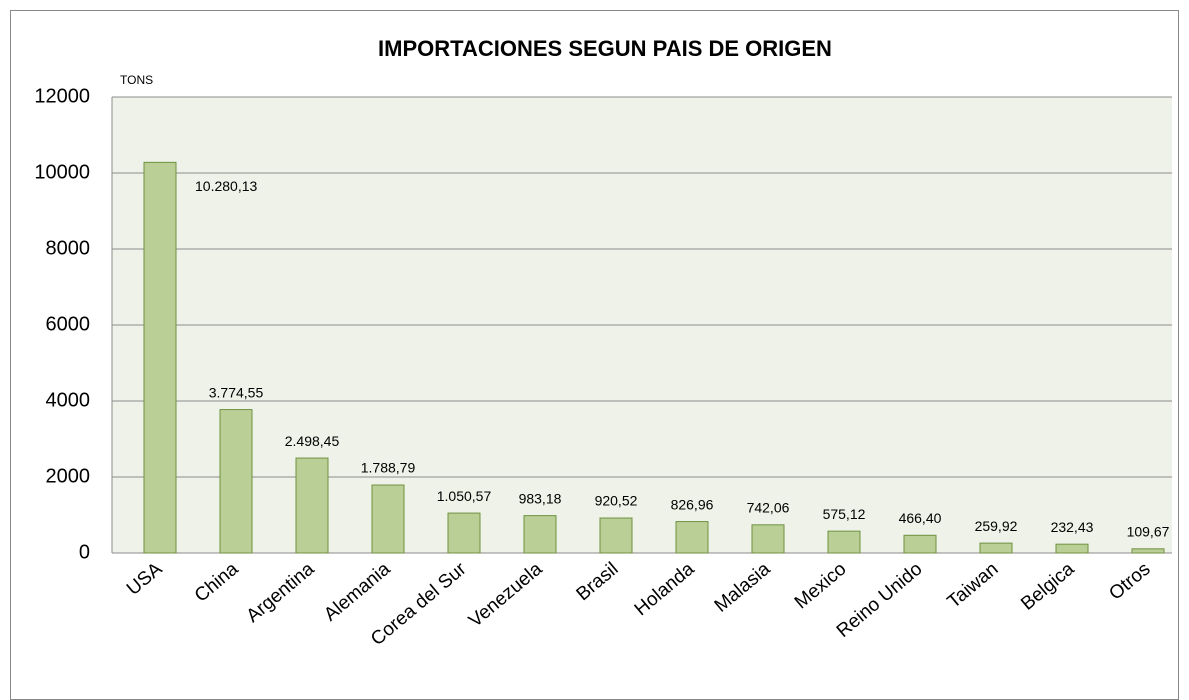  What do you see at coordinates (68, 324) in the screenshot?
I see `y-tick-label: 6000` at bounding box center [68, 324].